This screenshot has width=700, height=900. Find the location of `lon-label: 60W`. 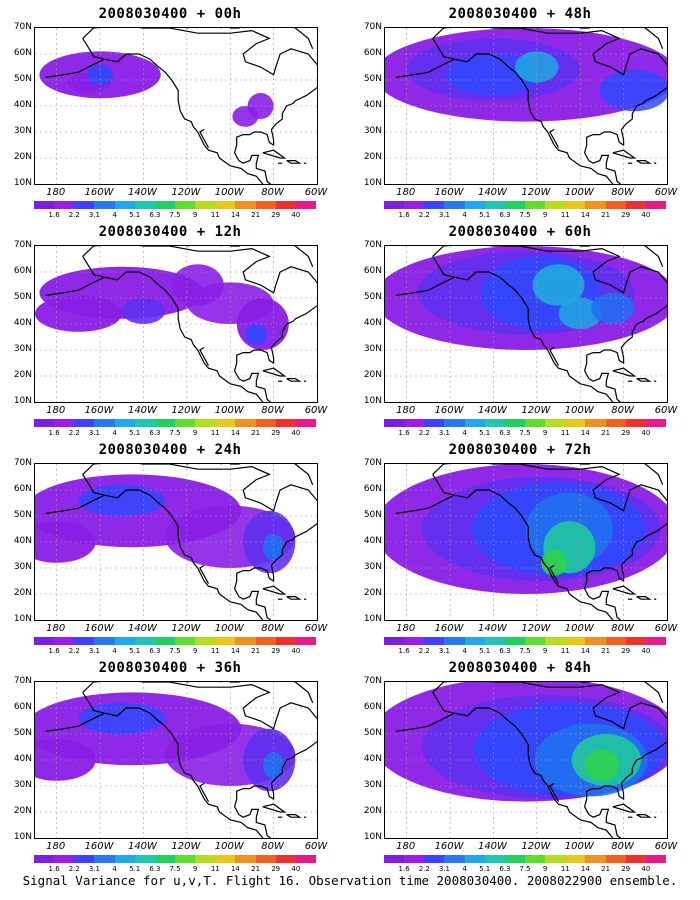

lon-label: 60W is located at coordinates (666, 628).